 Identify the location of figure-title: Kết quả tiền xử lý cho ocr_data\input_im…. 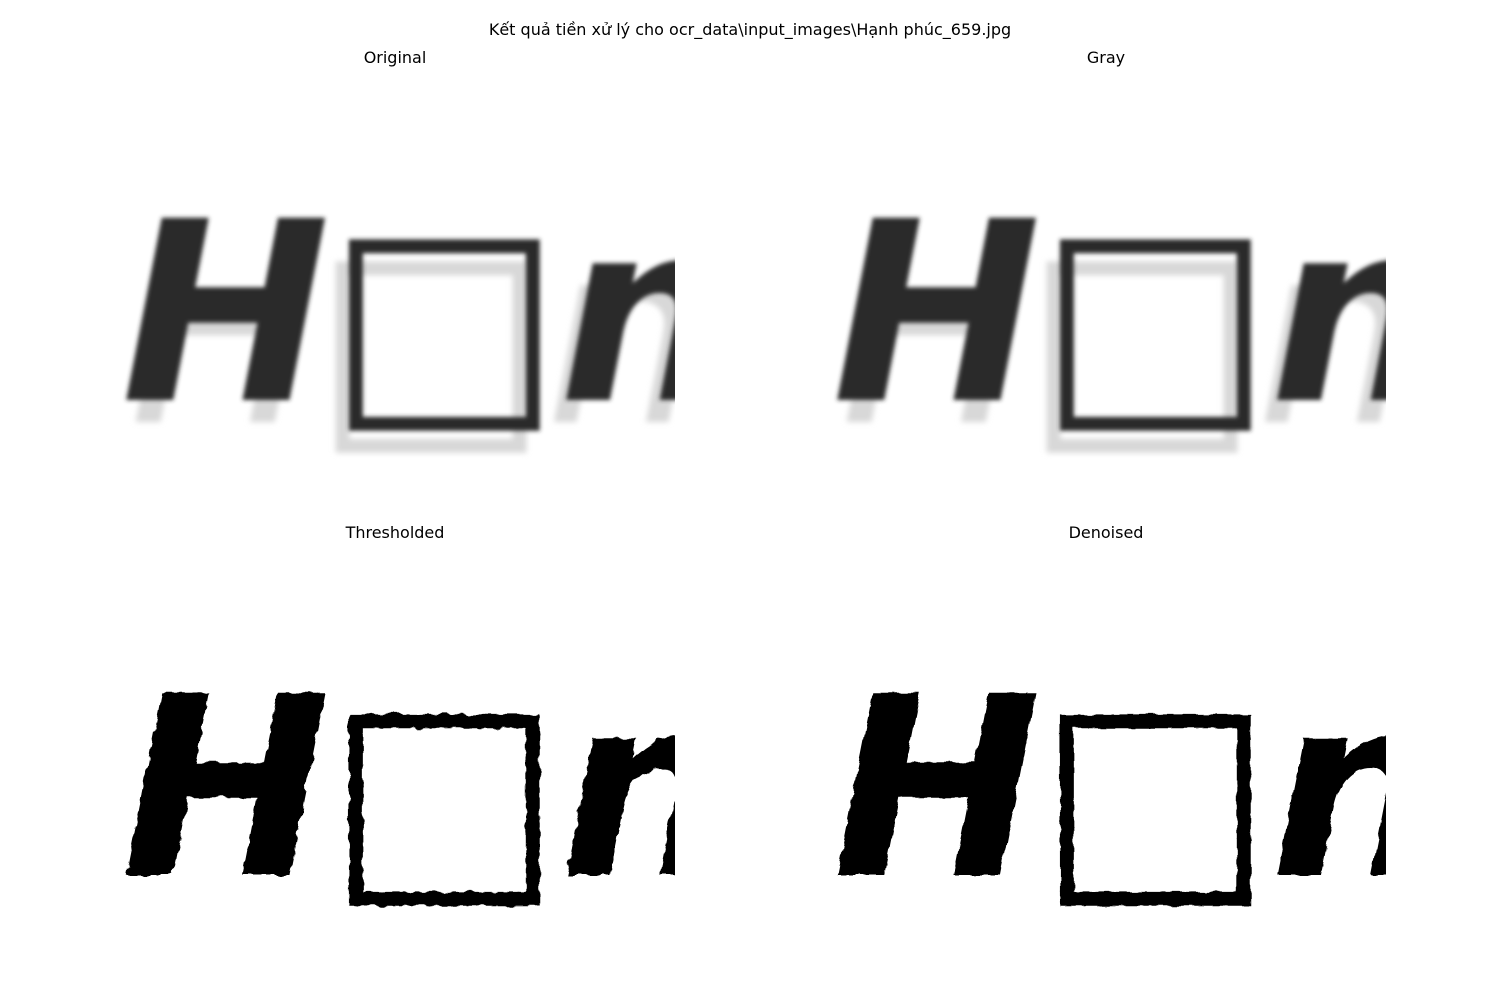
(750, 29).